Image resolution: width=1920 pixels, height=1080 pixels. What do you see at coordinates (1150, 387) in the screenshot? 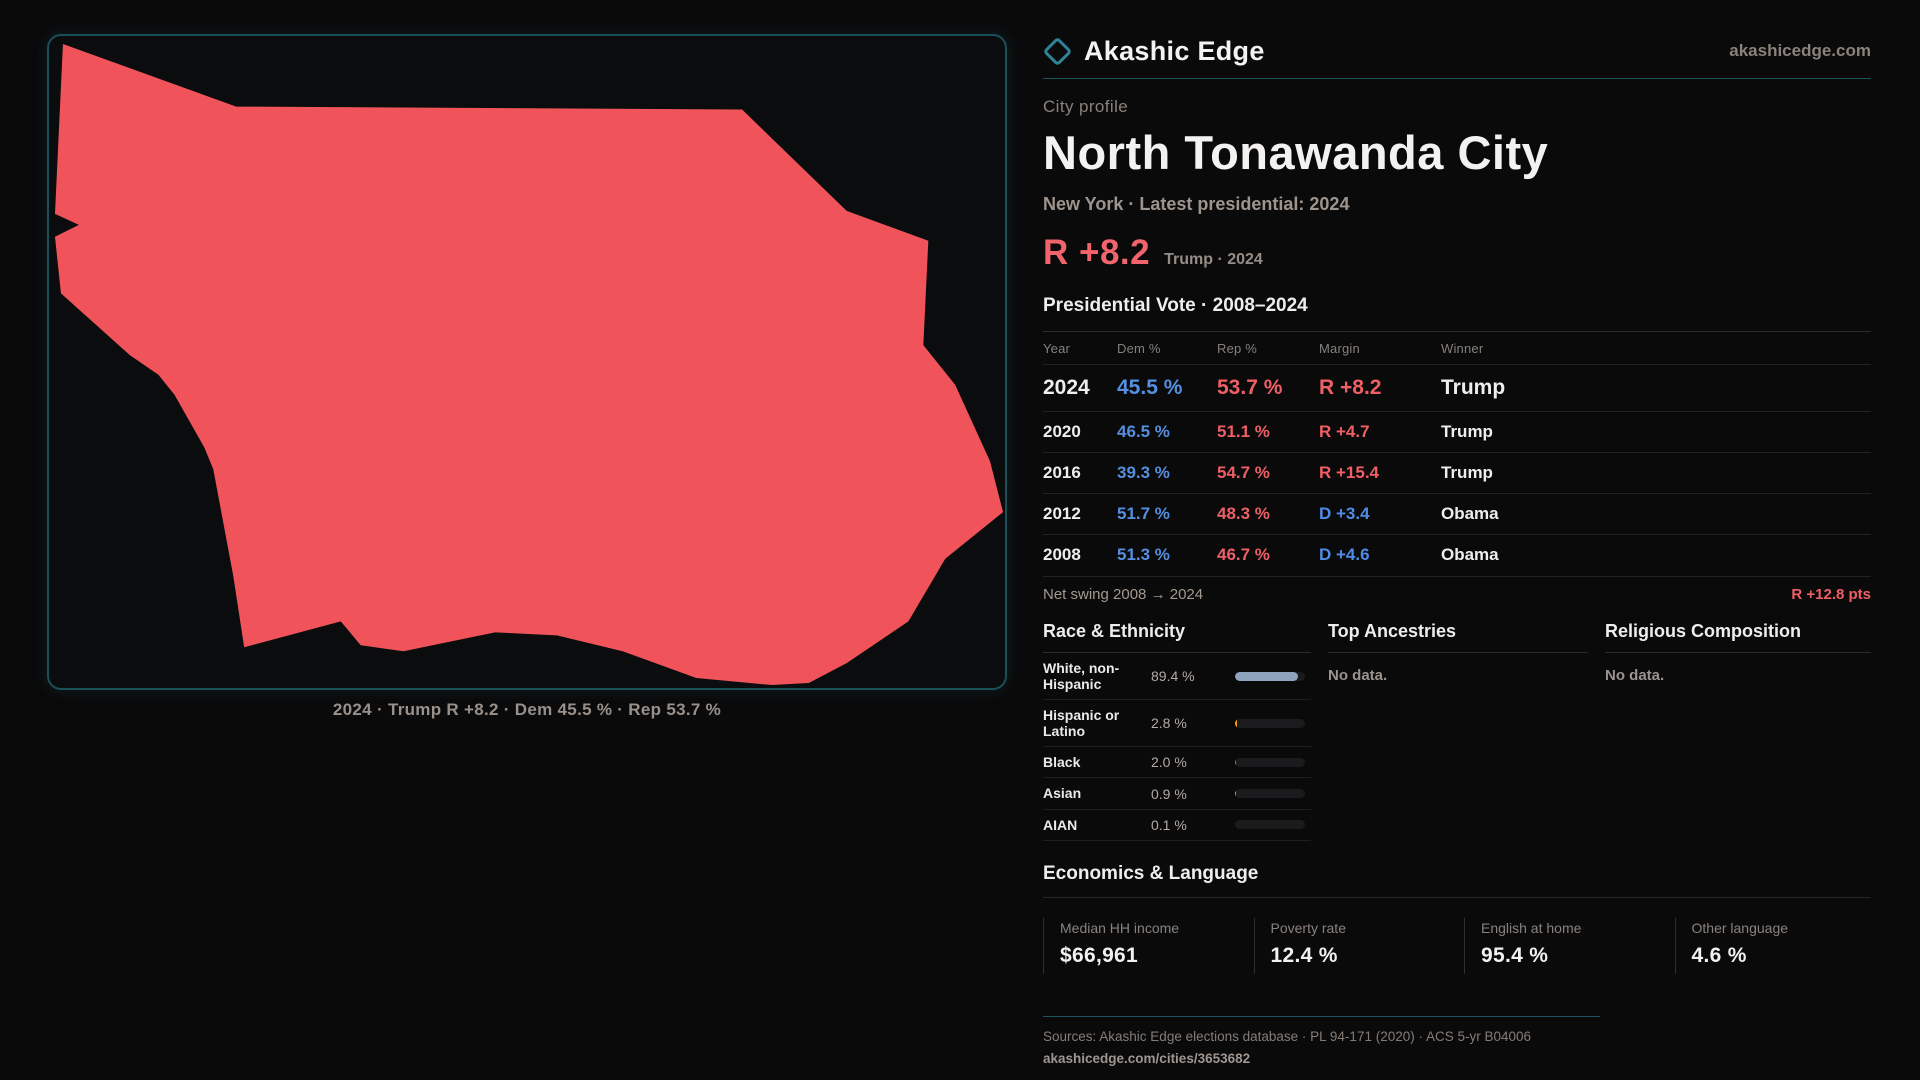
I see `dem-pct-cell: 45.5 %` at bounding box center [1150, 387].